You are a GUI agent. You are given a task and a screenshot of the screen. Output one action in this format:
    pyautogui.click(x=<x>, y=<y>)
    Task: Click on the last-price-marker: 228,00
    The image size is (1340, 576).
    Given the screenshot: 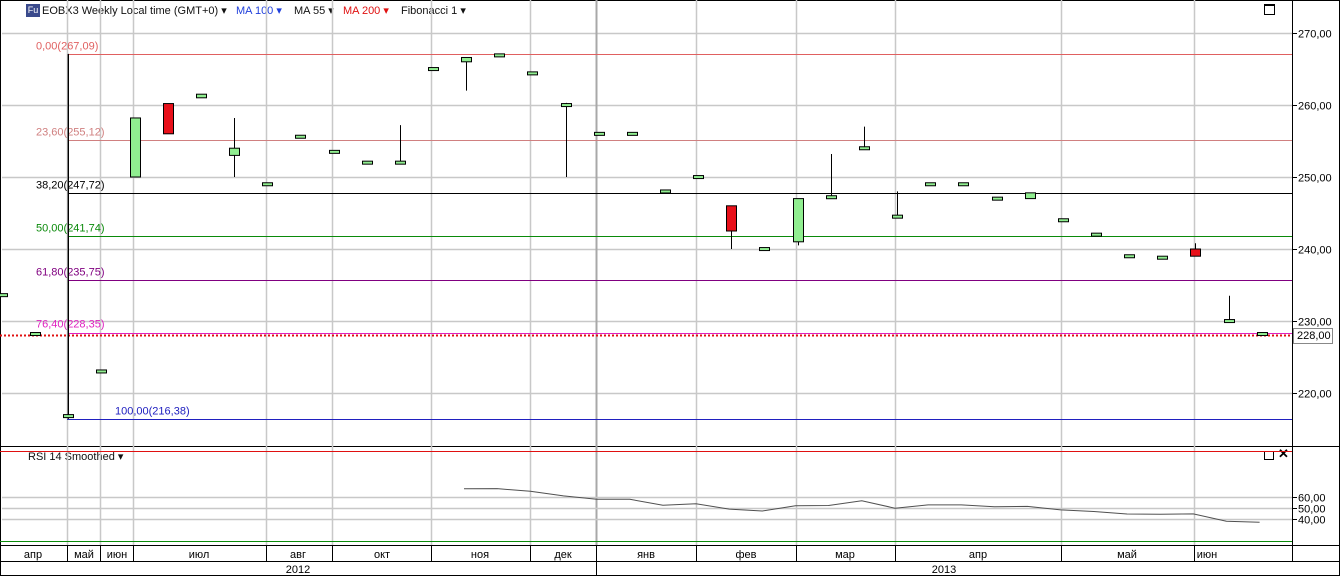 What is the action you would take?
    pyautogui.click(x=1313, y=336)
    